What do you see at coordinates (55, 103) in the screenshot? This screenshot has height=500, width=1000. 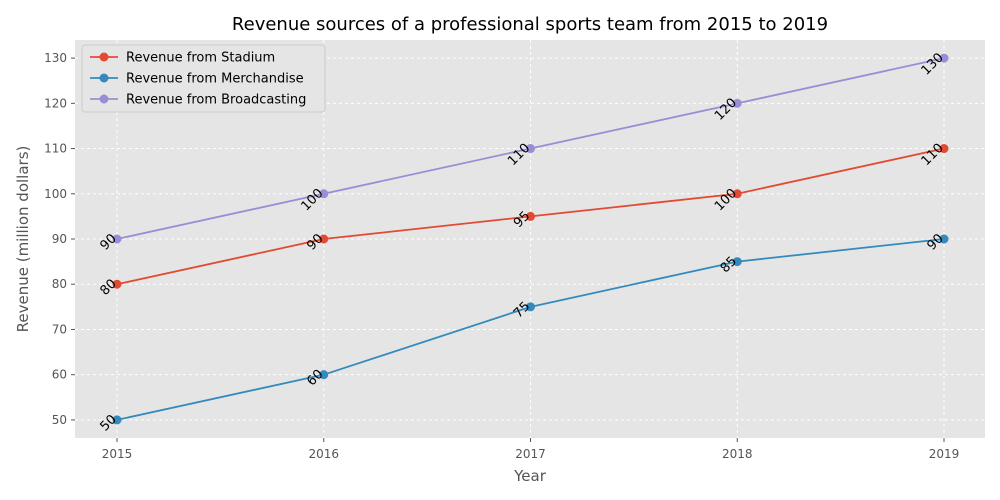 I see `y-tick-label: 120` at bounding box center [55, 103].